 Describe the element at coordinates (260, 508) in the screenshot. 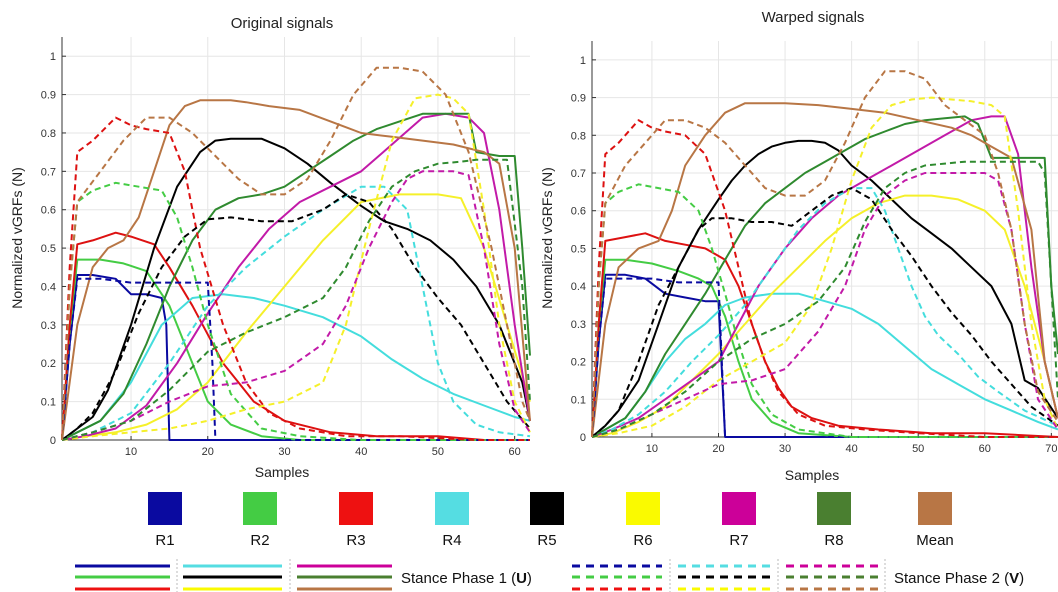

I see `legend-swatch-r2` at that location.